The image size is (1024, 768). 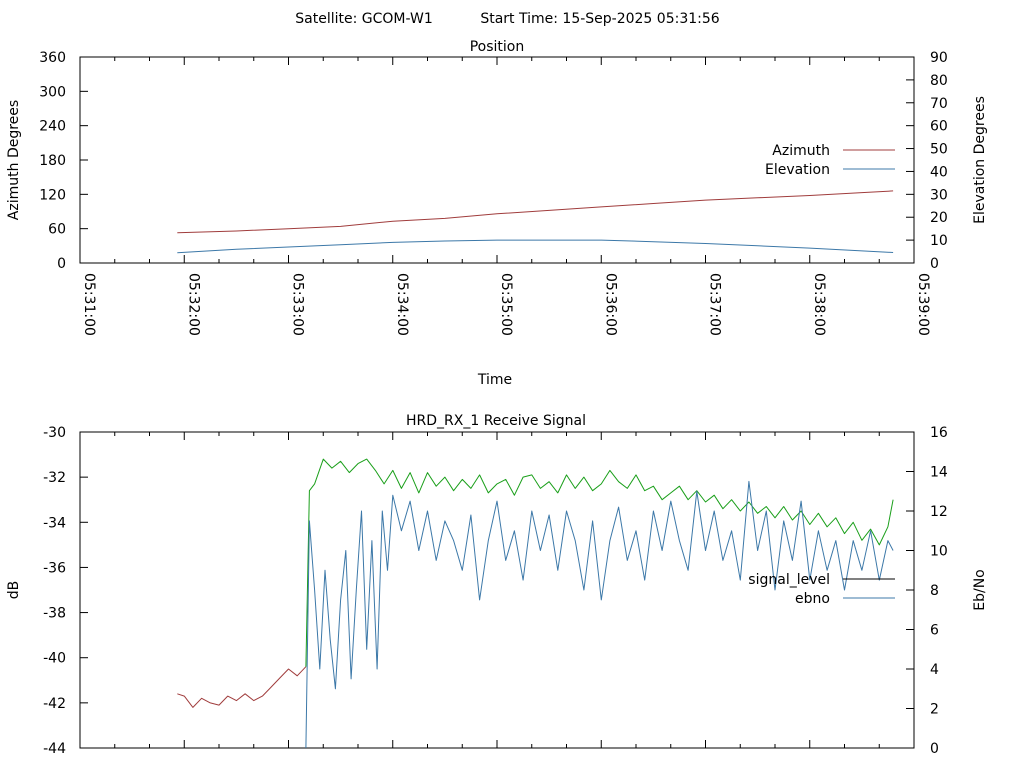 I want to click on y-tick-label: 120, so click(x=52, y=195).